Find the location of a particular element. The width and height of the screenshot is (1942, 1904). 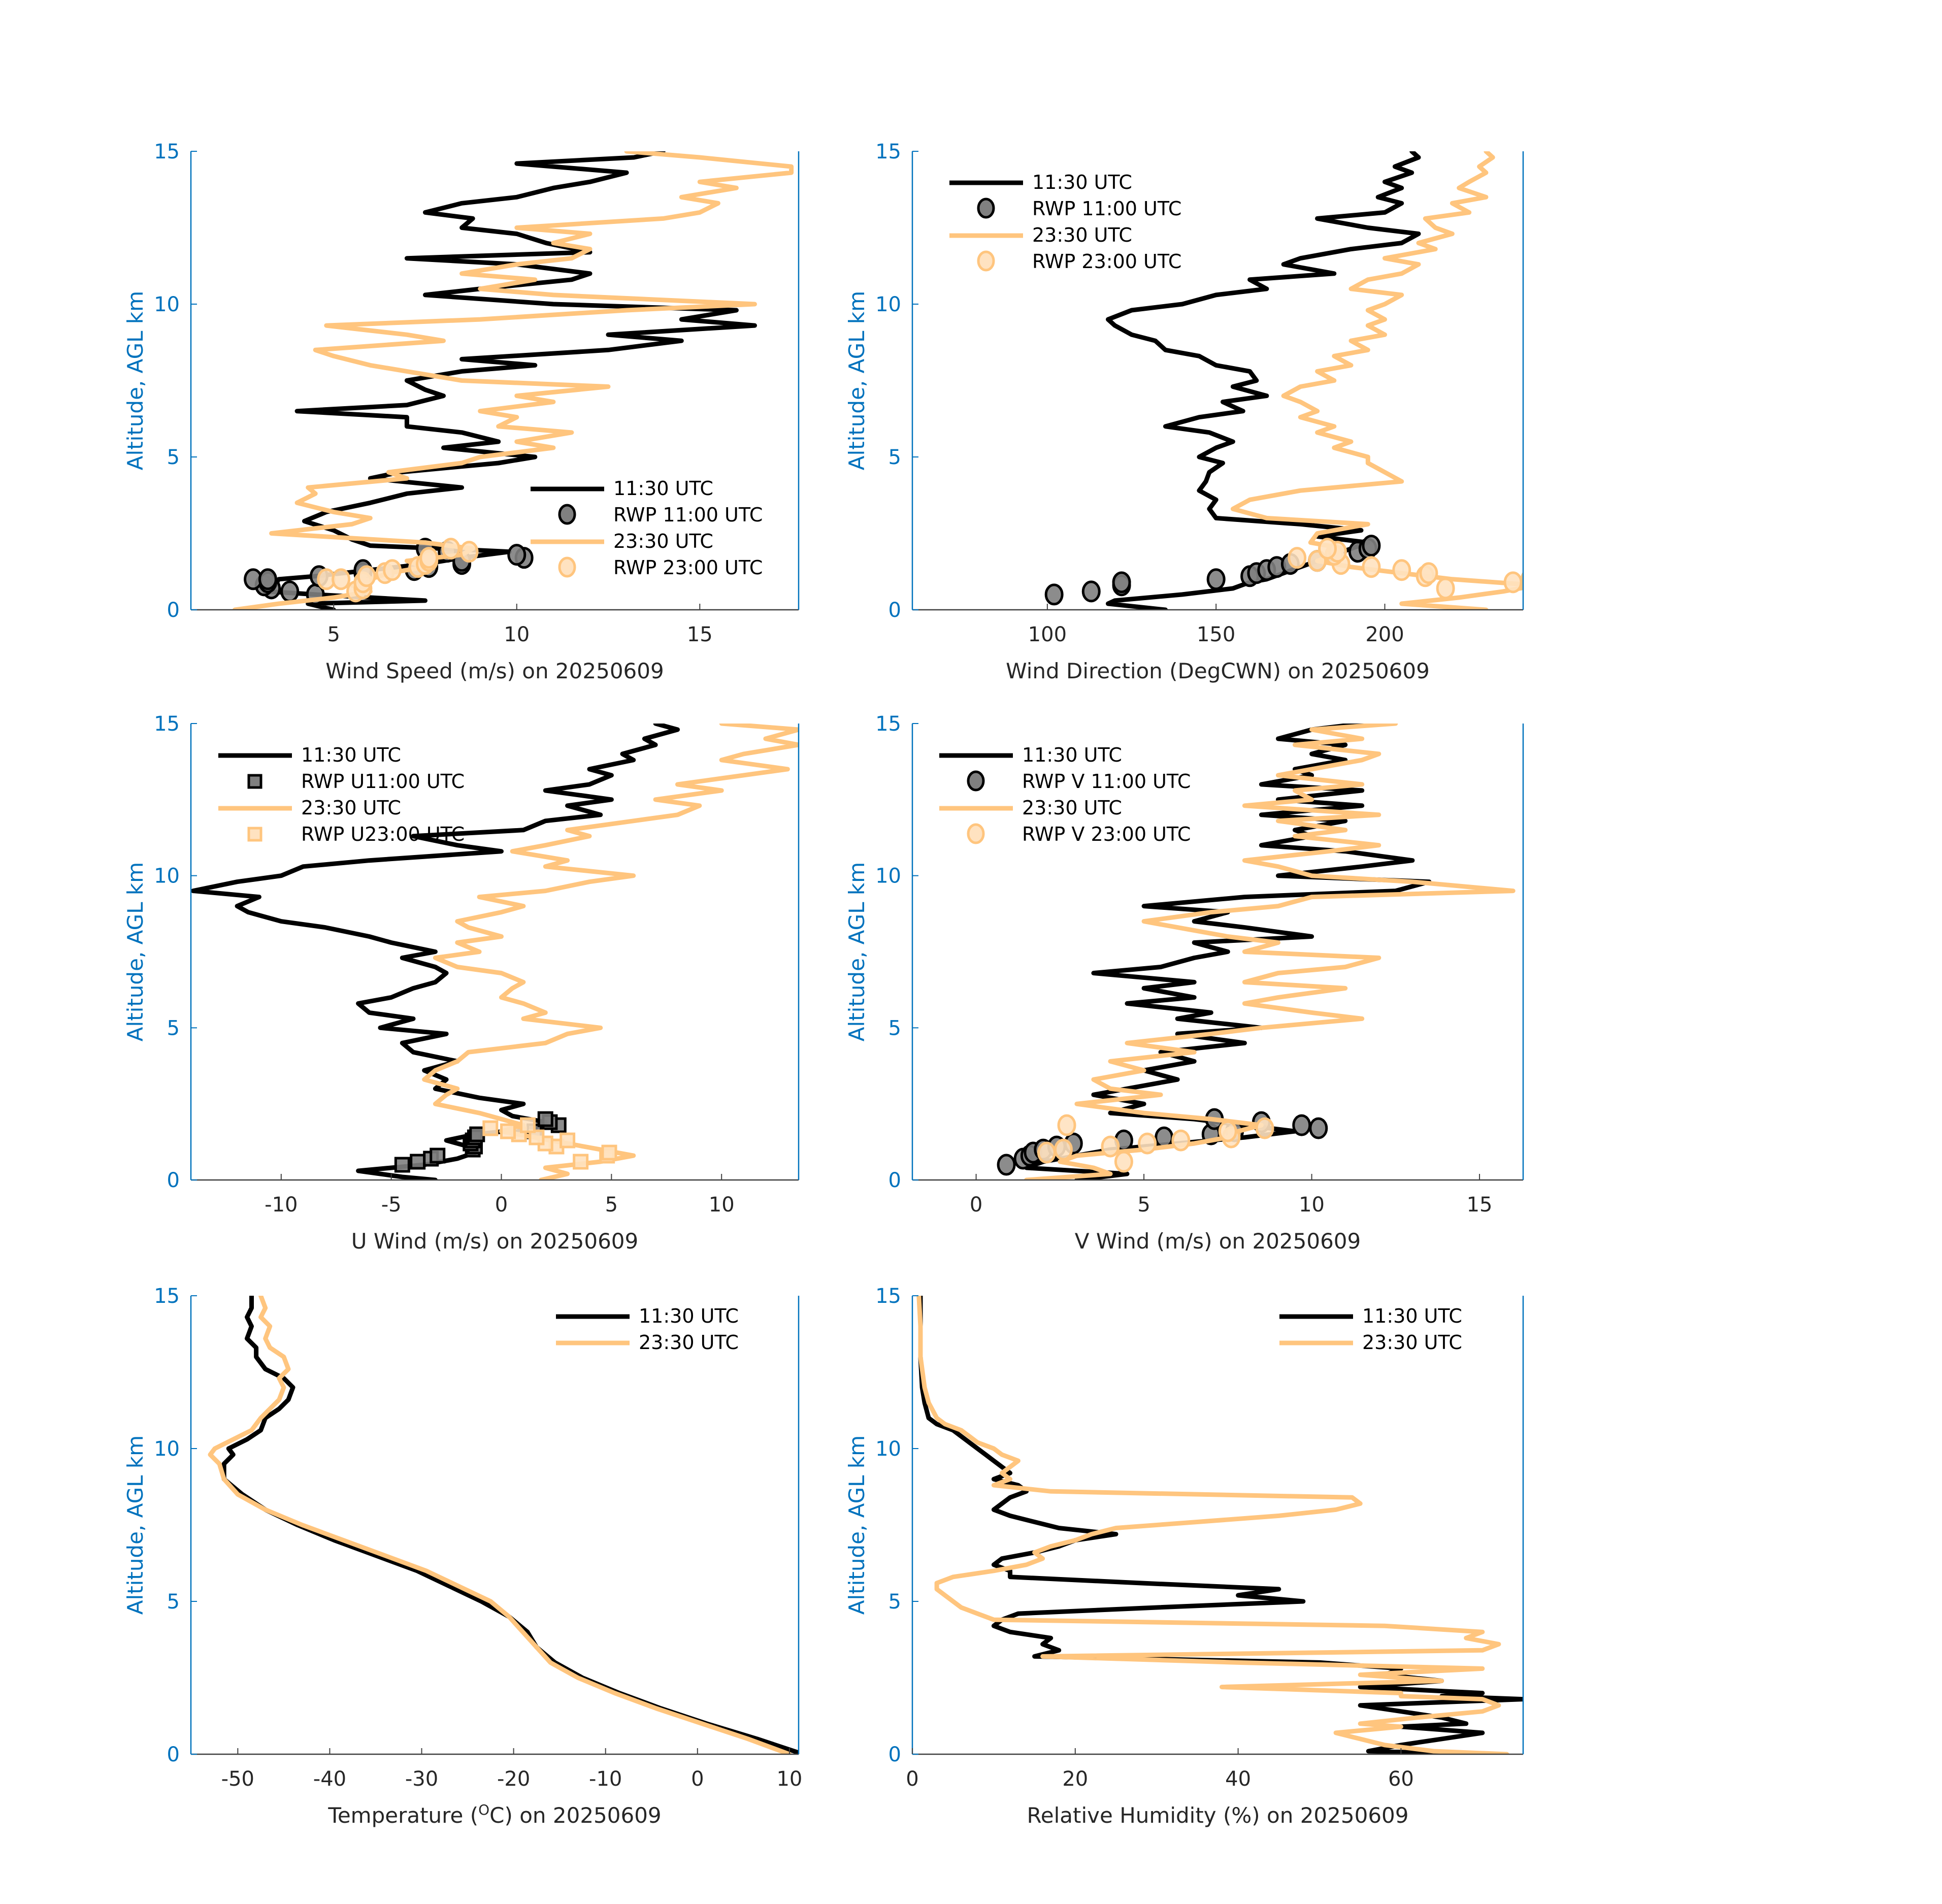

legend-label-rwp-u-1100: RWP U11:00 UTC is located at coordinates (383, 782).